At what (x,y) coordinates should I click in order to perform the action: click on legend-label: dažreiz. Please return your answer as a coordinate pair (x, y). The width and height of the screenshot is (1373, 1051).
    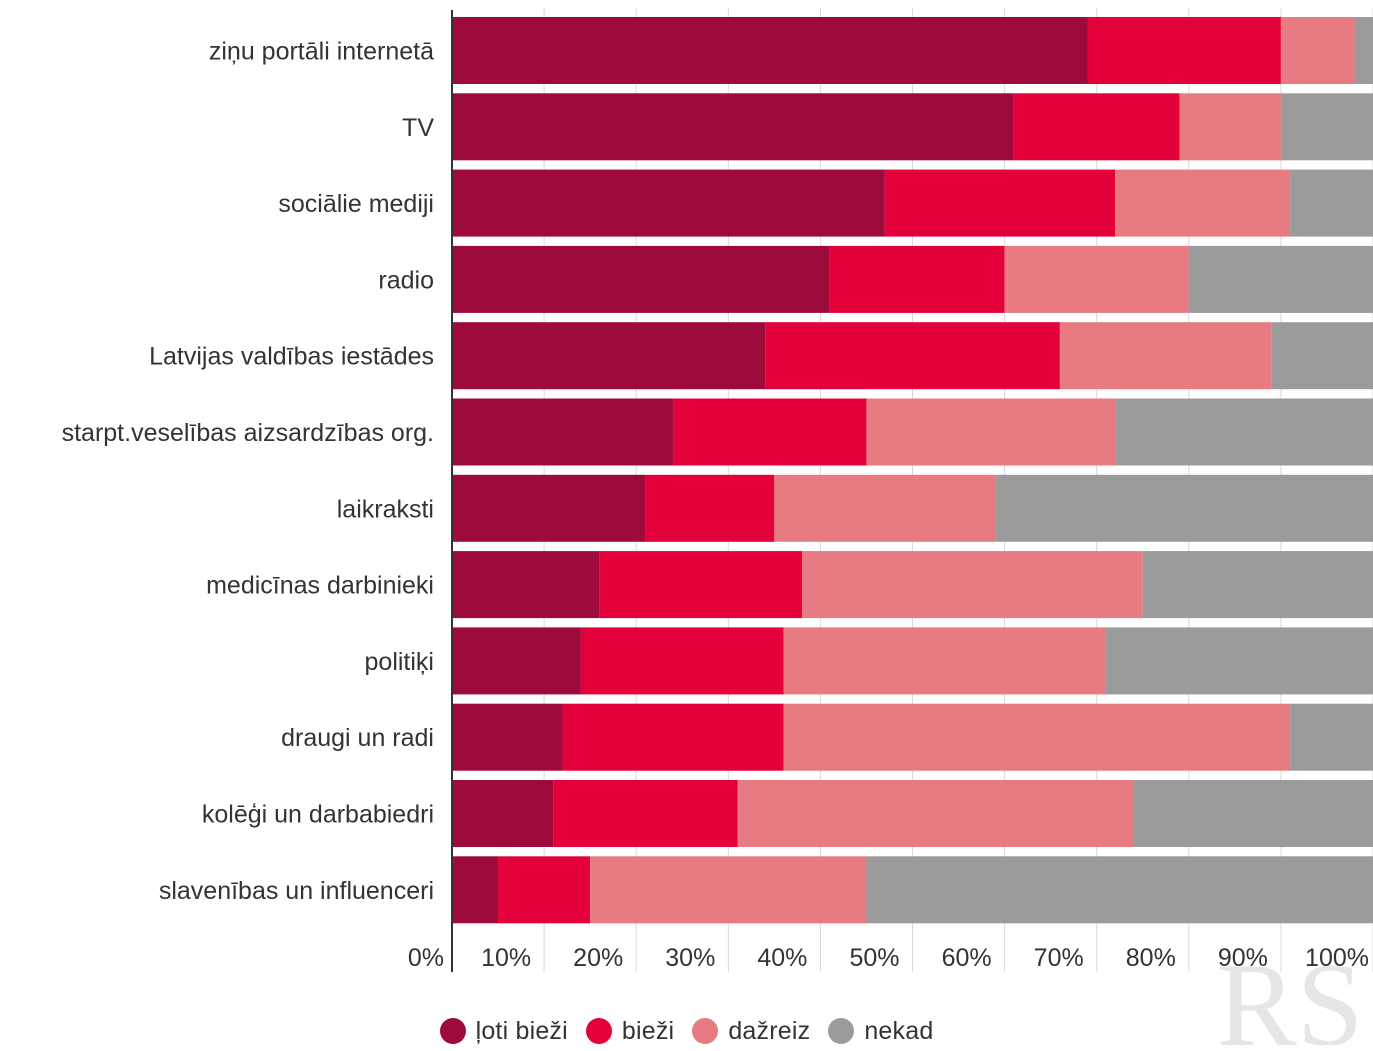
    Looking at the image, I should click on (769, 1030).